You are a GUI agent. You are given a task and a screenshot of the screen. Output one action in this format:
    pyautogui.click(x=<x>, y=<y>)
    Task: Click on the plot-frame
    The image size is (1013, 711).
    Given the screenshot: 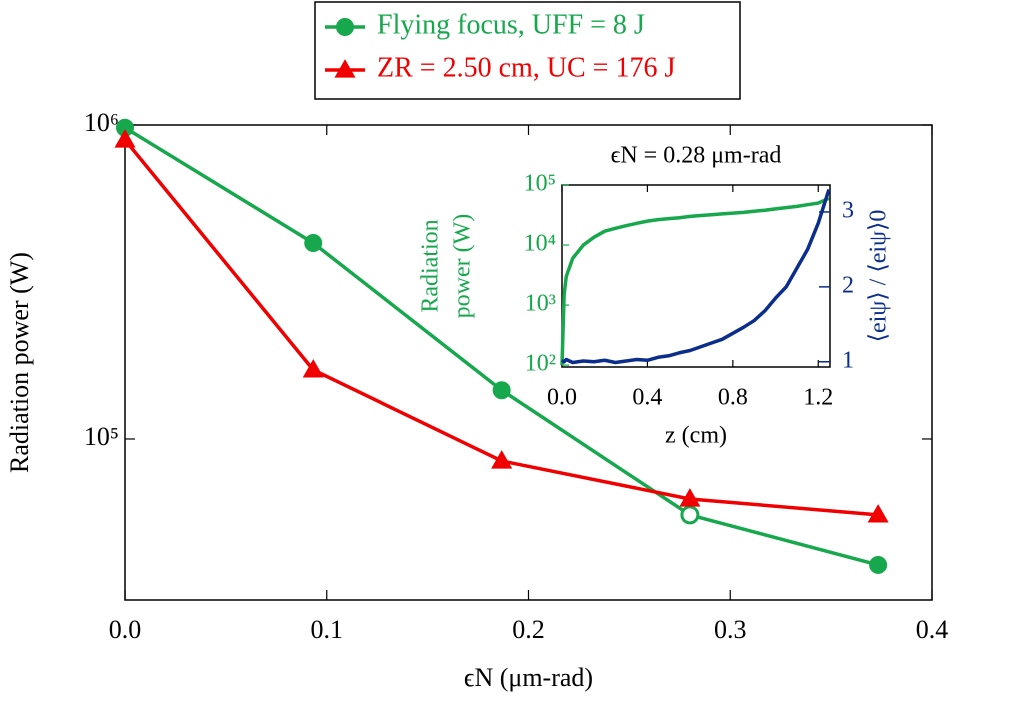 What is the action you would take?
    pyautogui.click(x=696, y=276)
    